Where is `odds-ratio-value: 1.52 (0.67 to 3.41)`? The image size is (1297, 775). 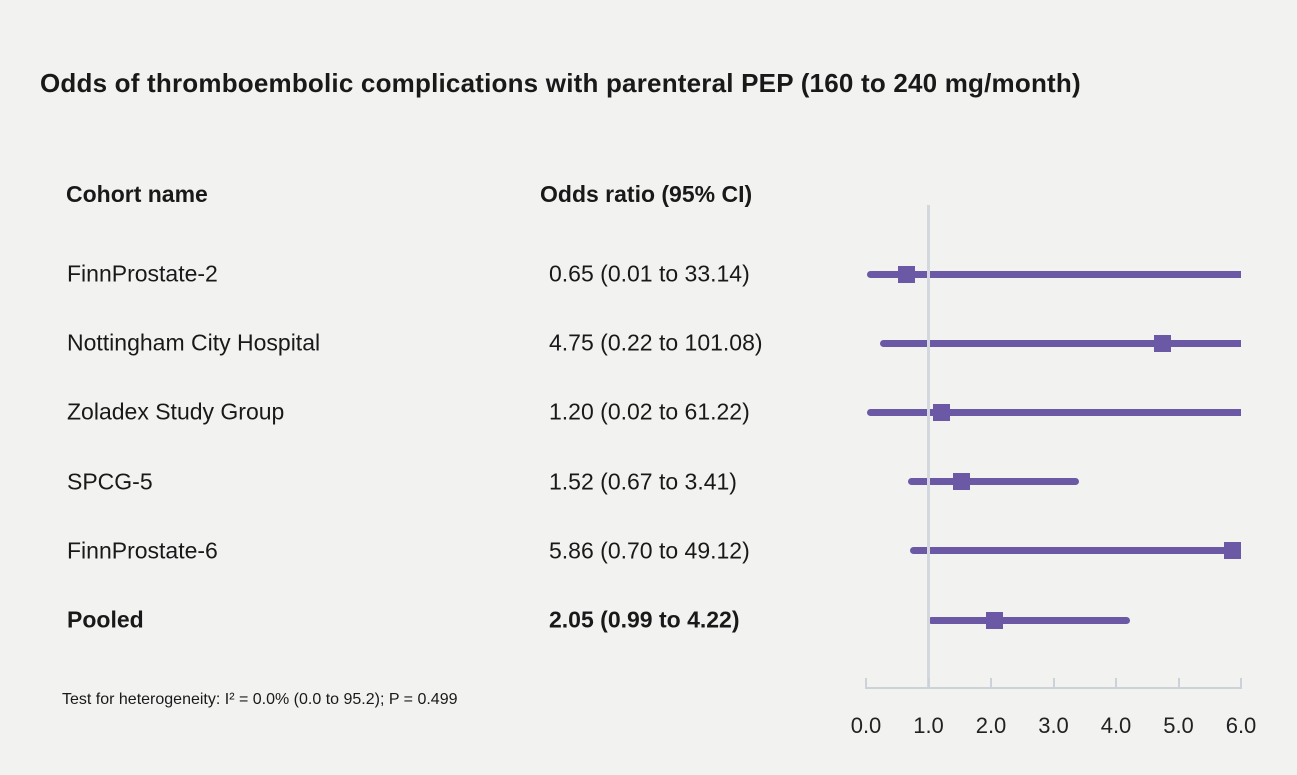 odds-ratio-value: 1.52 (0.67 to 3.41) is located at coordinates (643, 481).